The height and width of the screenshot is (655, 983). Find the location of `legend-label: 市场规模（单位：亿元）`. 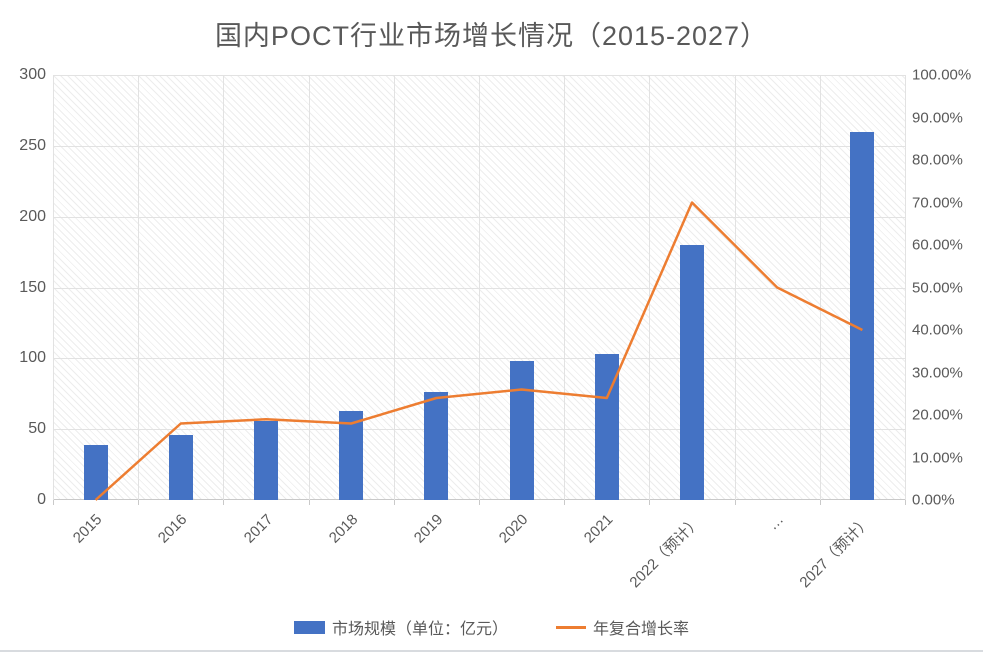

legend-label: 市场规模（单位：亿元） is located at coordinates (419, 629).